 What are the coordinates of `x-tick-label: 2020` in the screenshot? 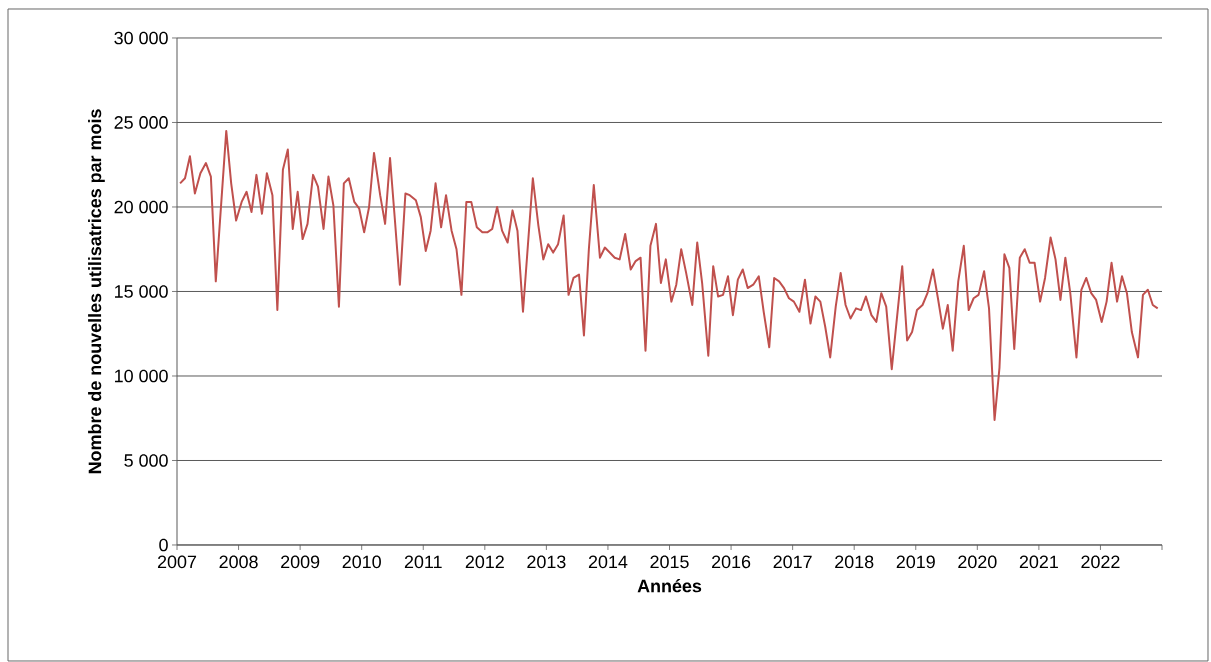 It's located at (977, 562).